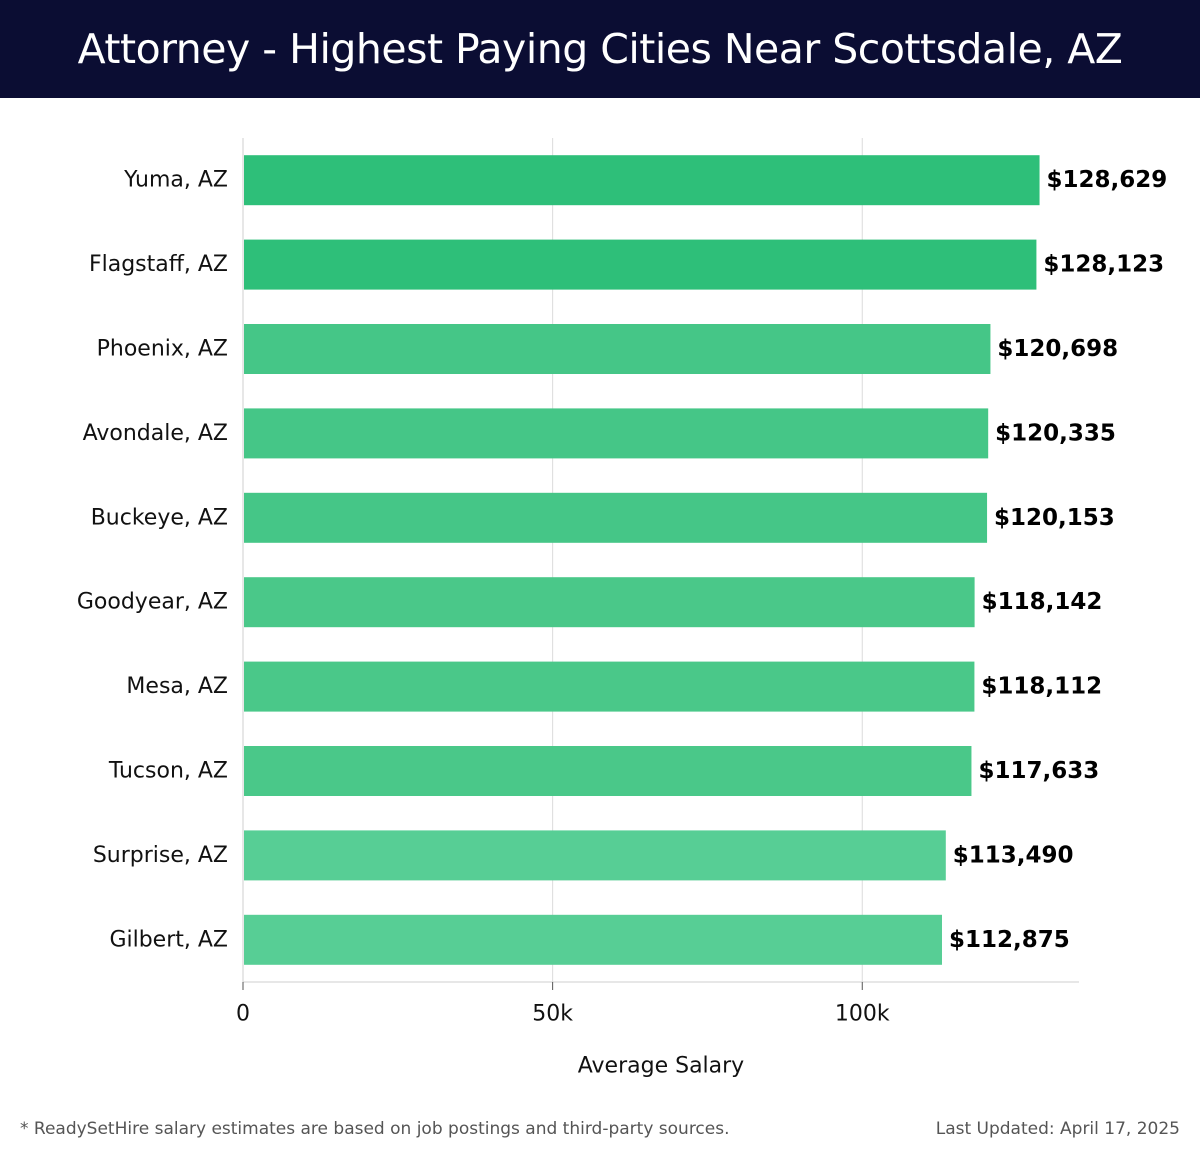  Describe the element at coordinates (1057, 1129) in the screenshot. I see `last-updated: Last Updated: April 17, 2025` at that location.